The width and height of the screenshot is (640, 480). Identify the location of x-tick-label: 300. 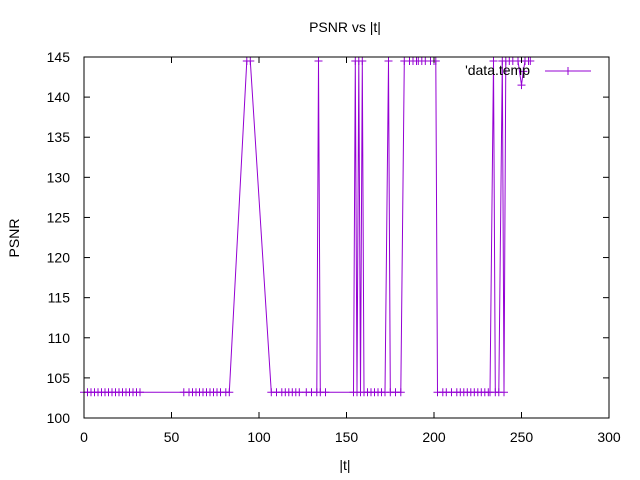
(609, 437).